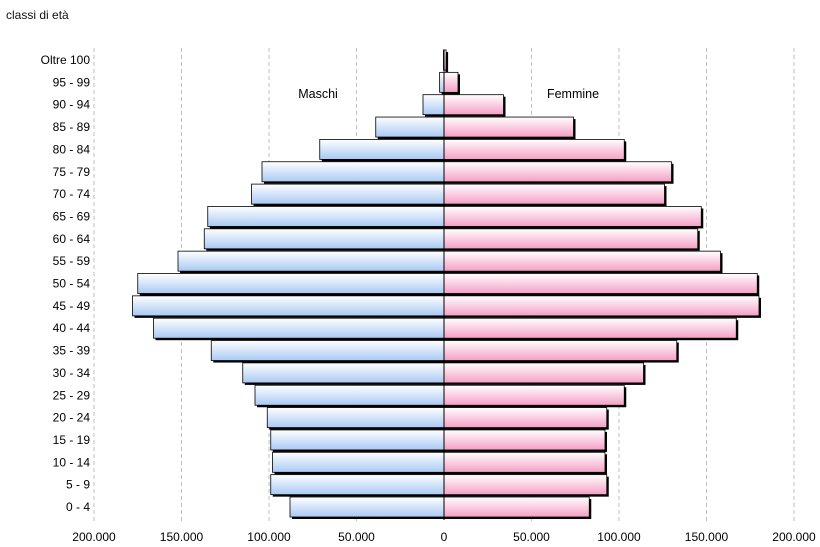 The width and height of the screenshot is (820, 547). Describe the element at coordinates (78, 507) in the screenshot. I see `category-label: 0 - 4` at that location.